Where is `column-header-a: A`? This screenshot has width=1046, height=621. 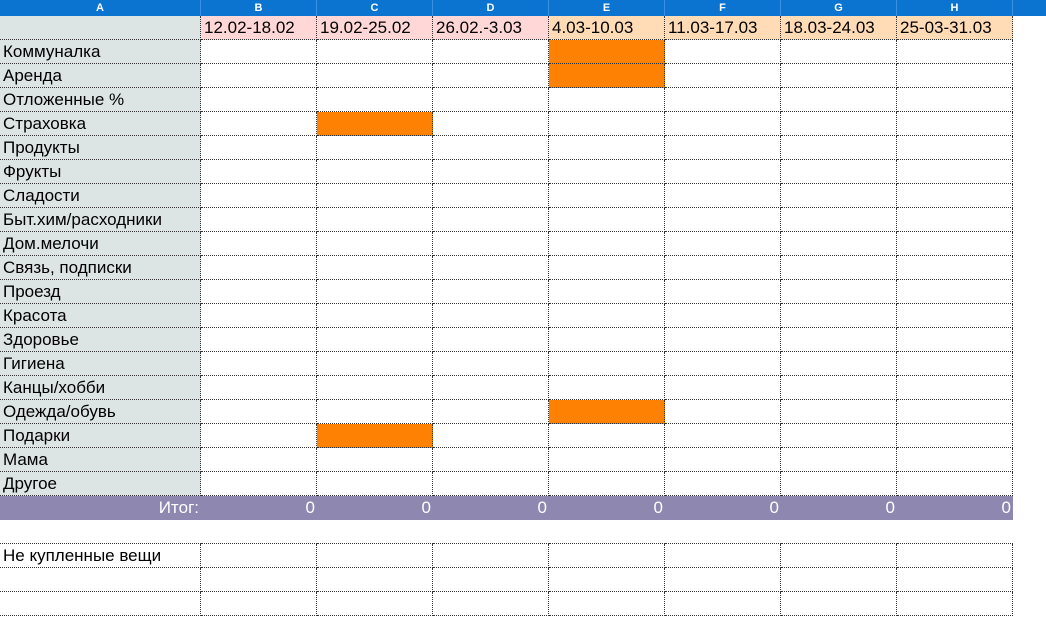
column-header-a: A is located at coordinates (100, 8).